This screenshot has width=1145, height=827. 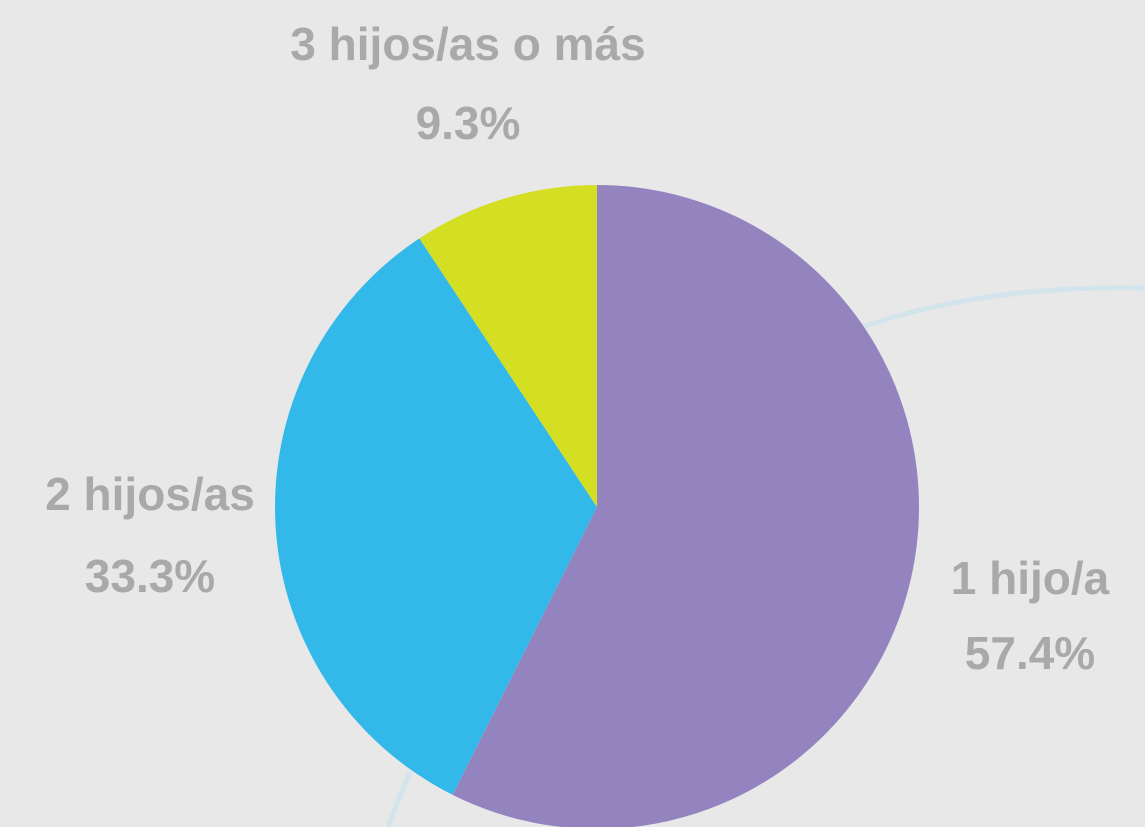 What do you see at coordinates (150, 494) in the screenshot?
I see `category-label: 2 hijos/as` at bounding box center [150, 494].